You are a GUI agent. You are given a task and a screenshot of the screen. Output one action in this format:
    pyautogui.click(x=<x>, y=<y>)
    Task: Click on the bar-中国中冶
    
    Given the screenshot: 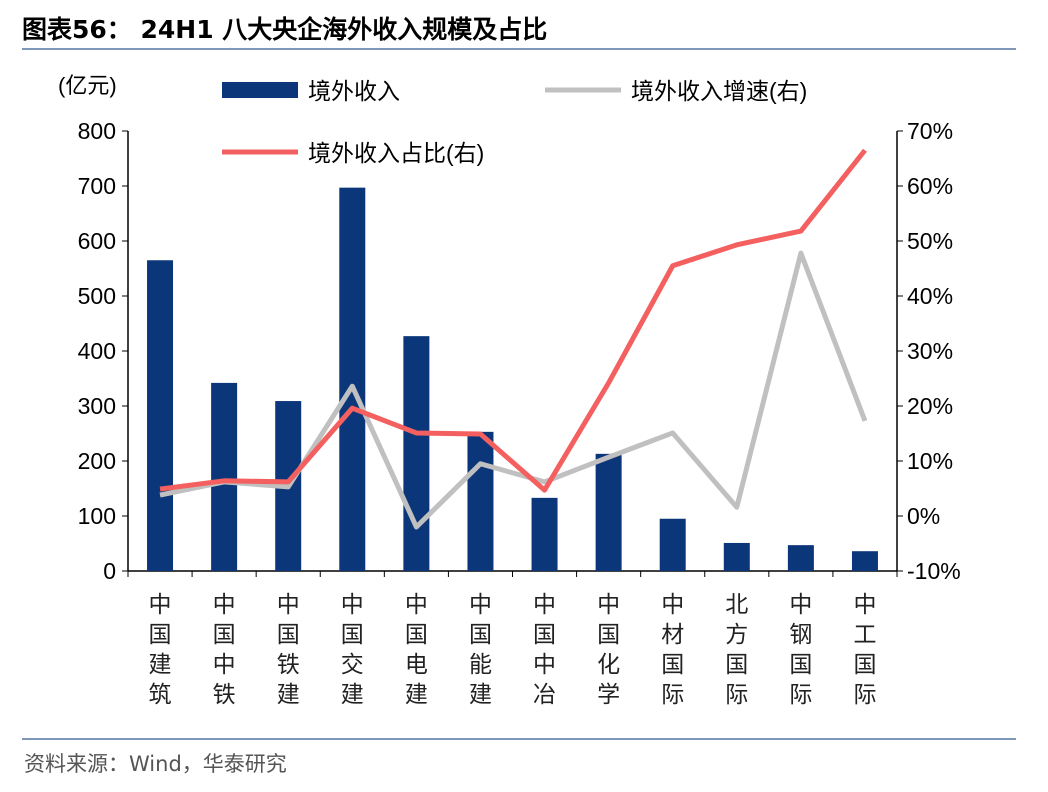 What is the action you would take?
    pyautogui.click(x=544, y=534)
    